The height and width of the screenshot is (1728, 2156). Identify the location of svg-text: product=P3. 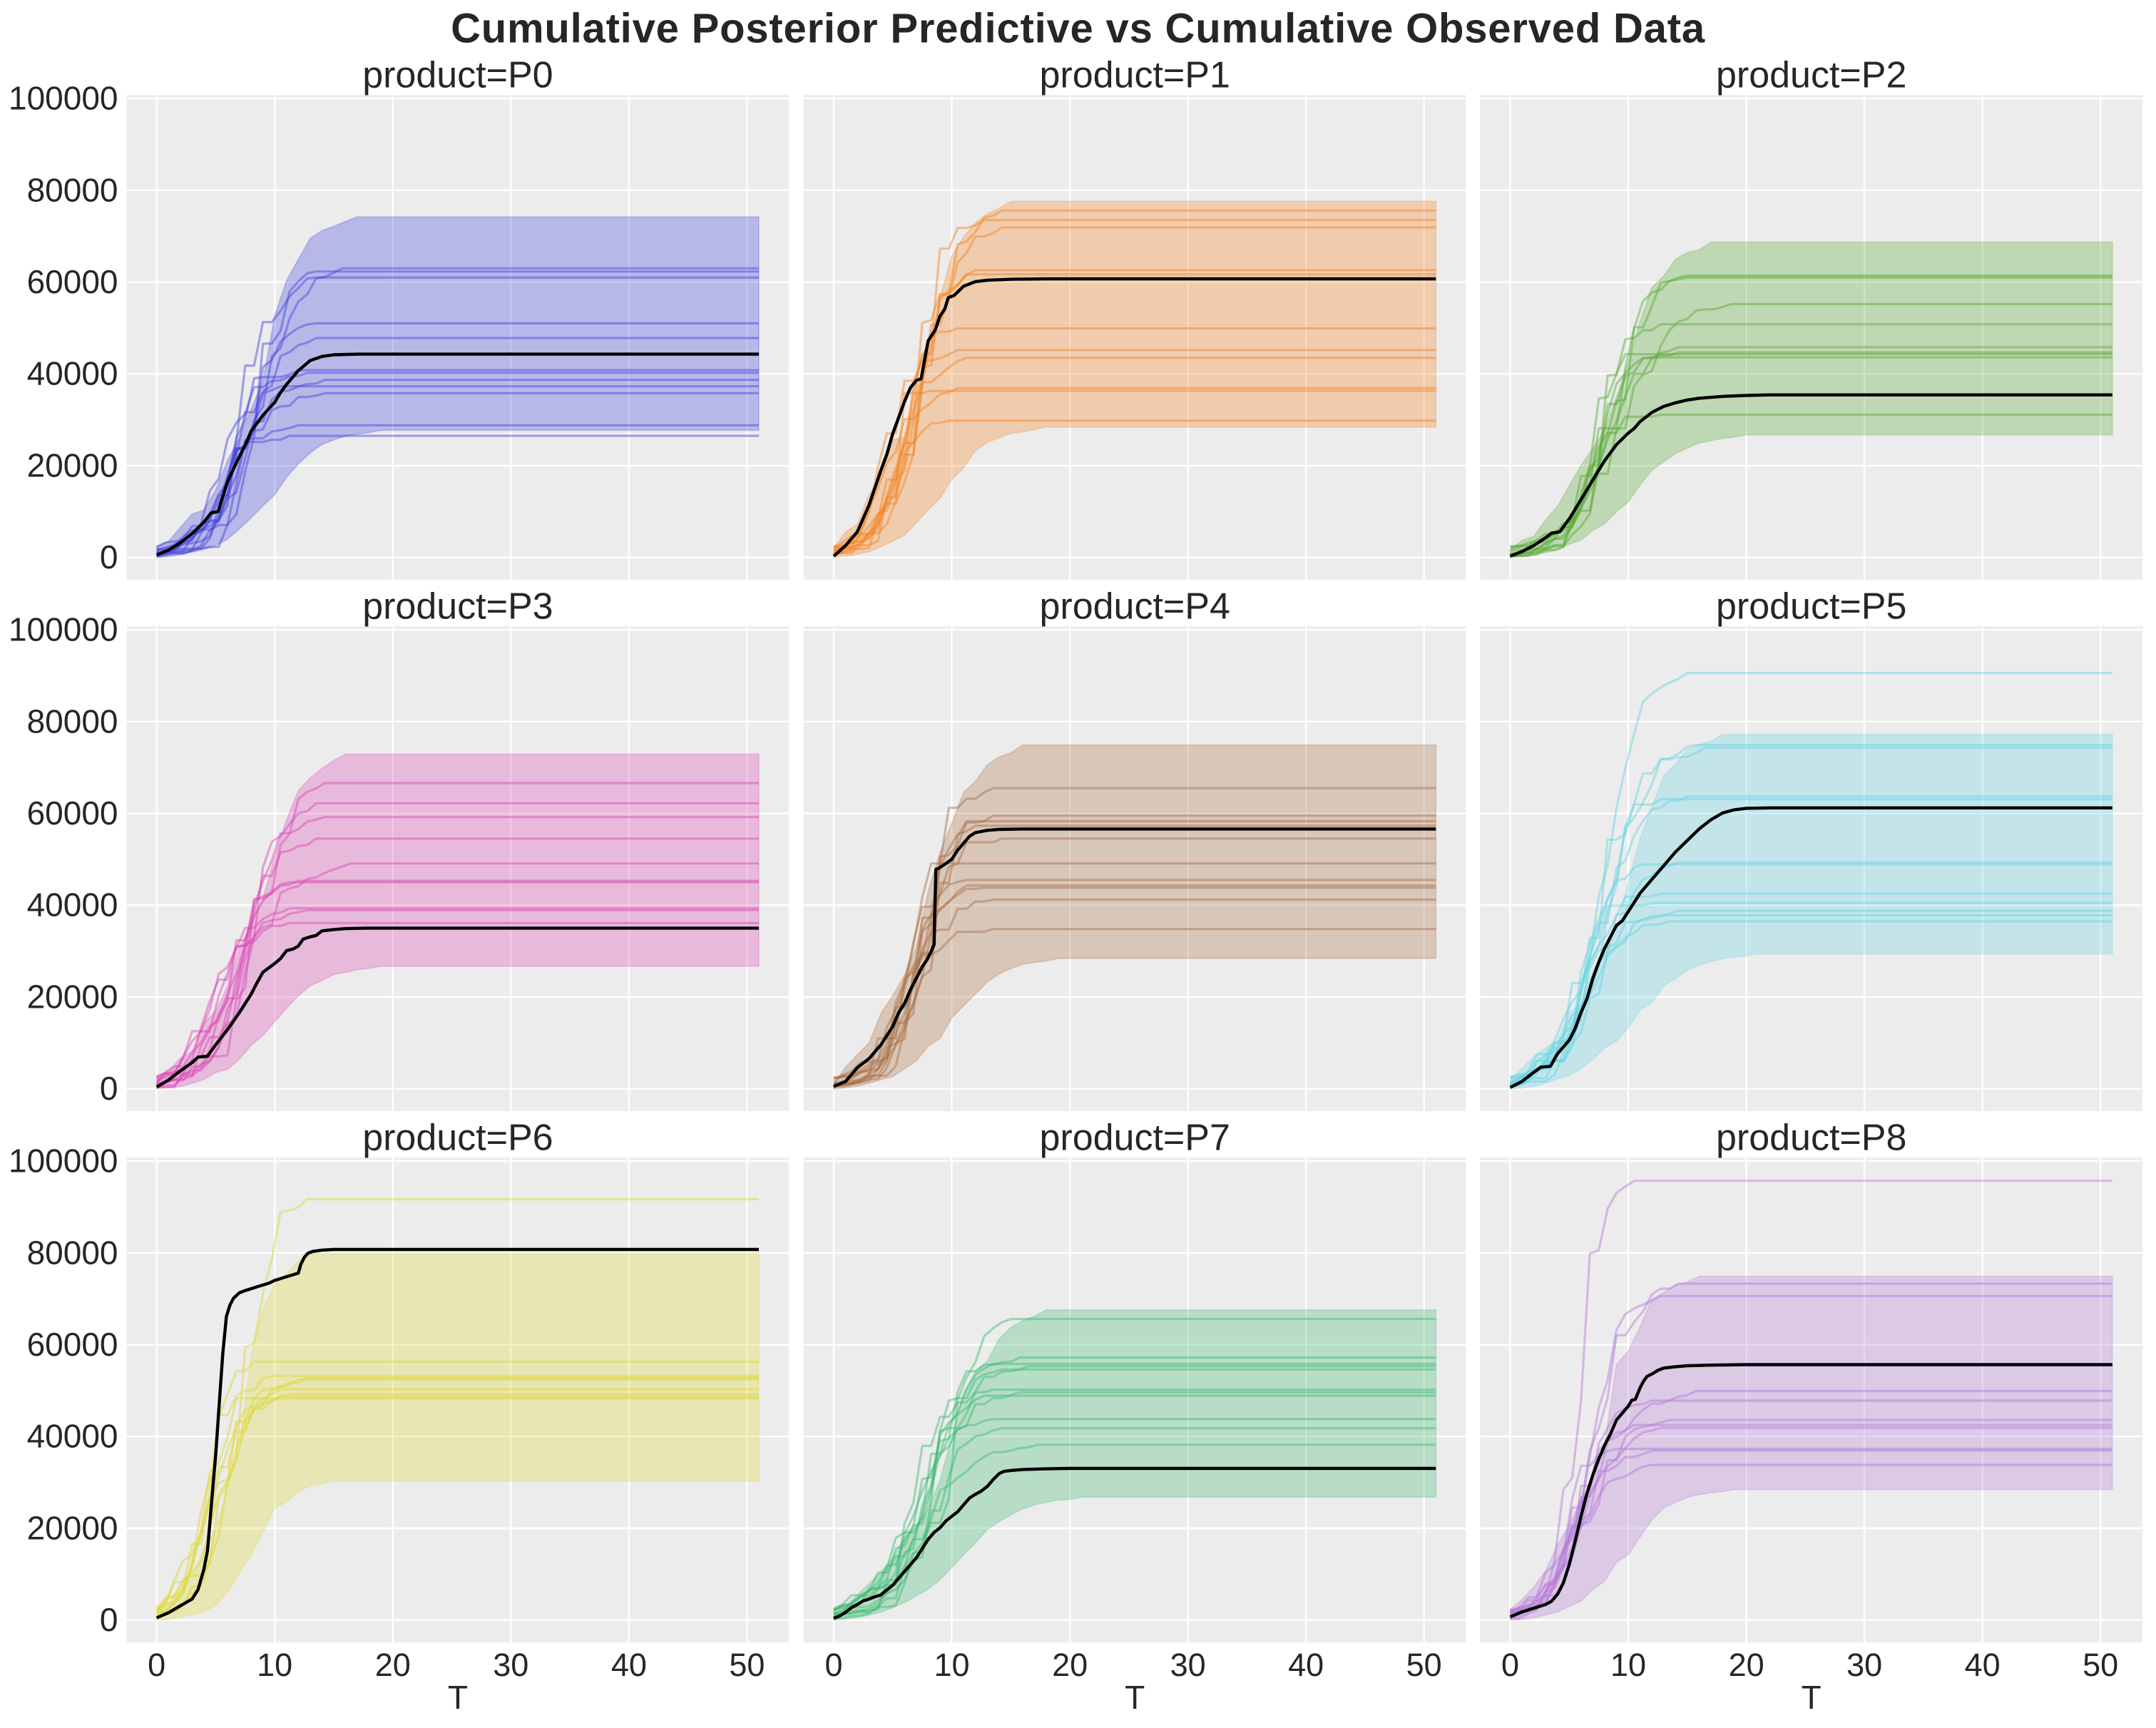
(458, 607).